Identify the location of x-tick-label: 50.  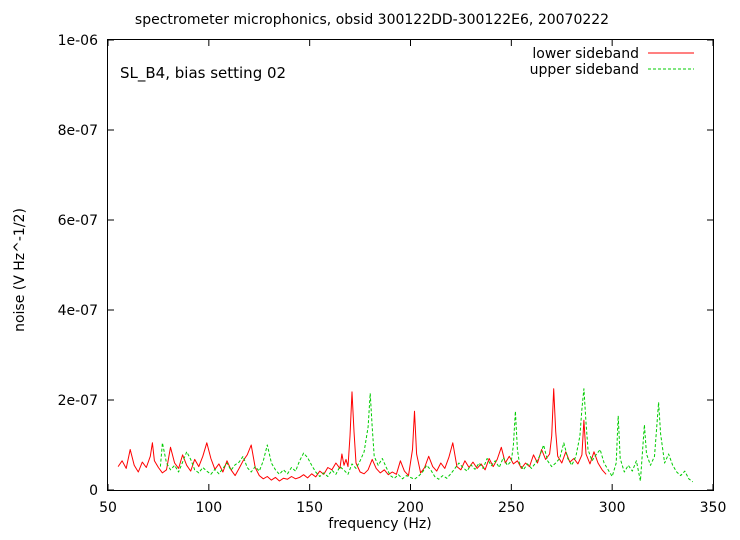
(108, 508).